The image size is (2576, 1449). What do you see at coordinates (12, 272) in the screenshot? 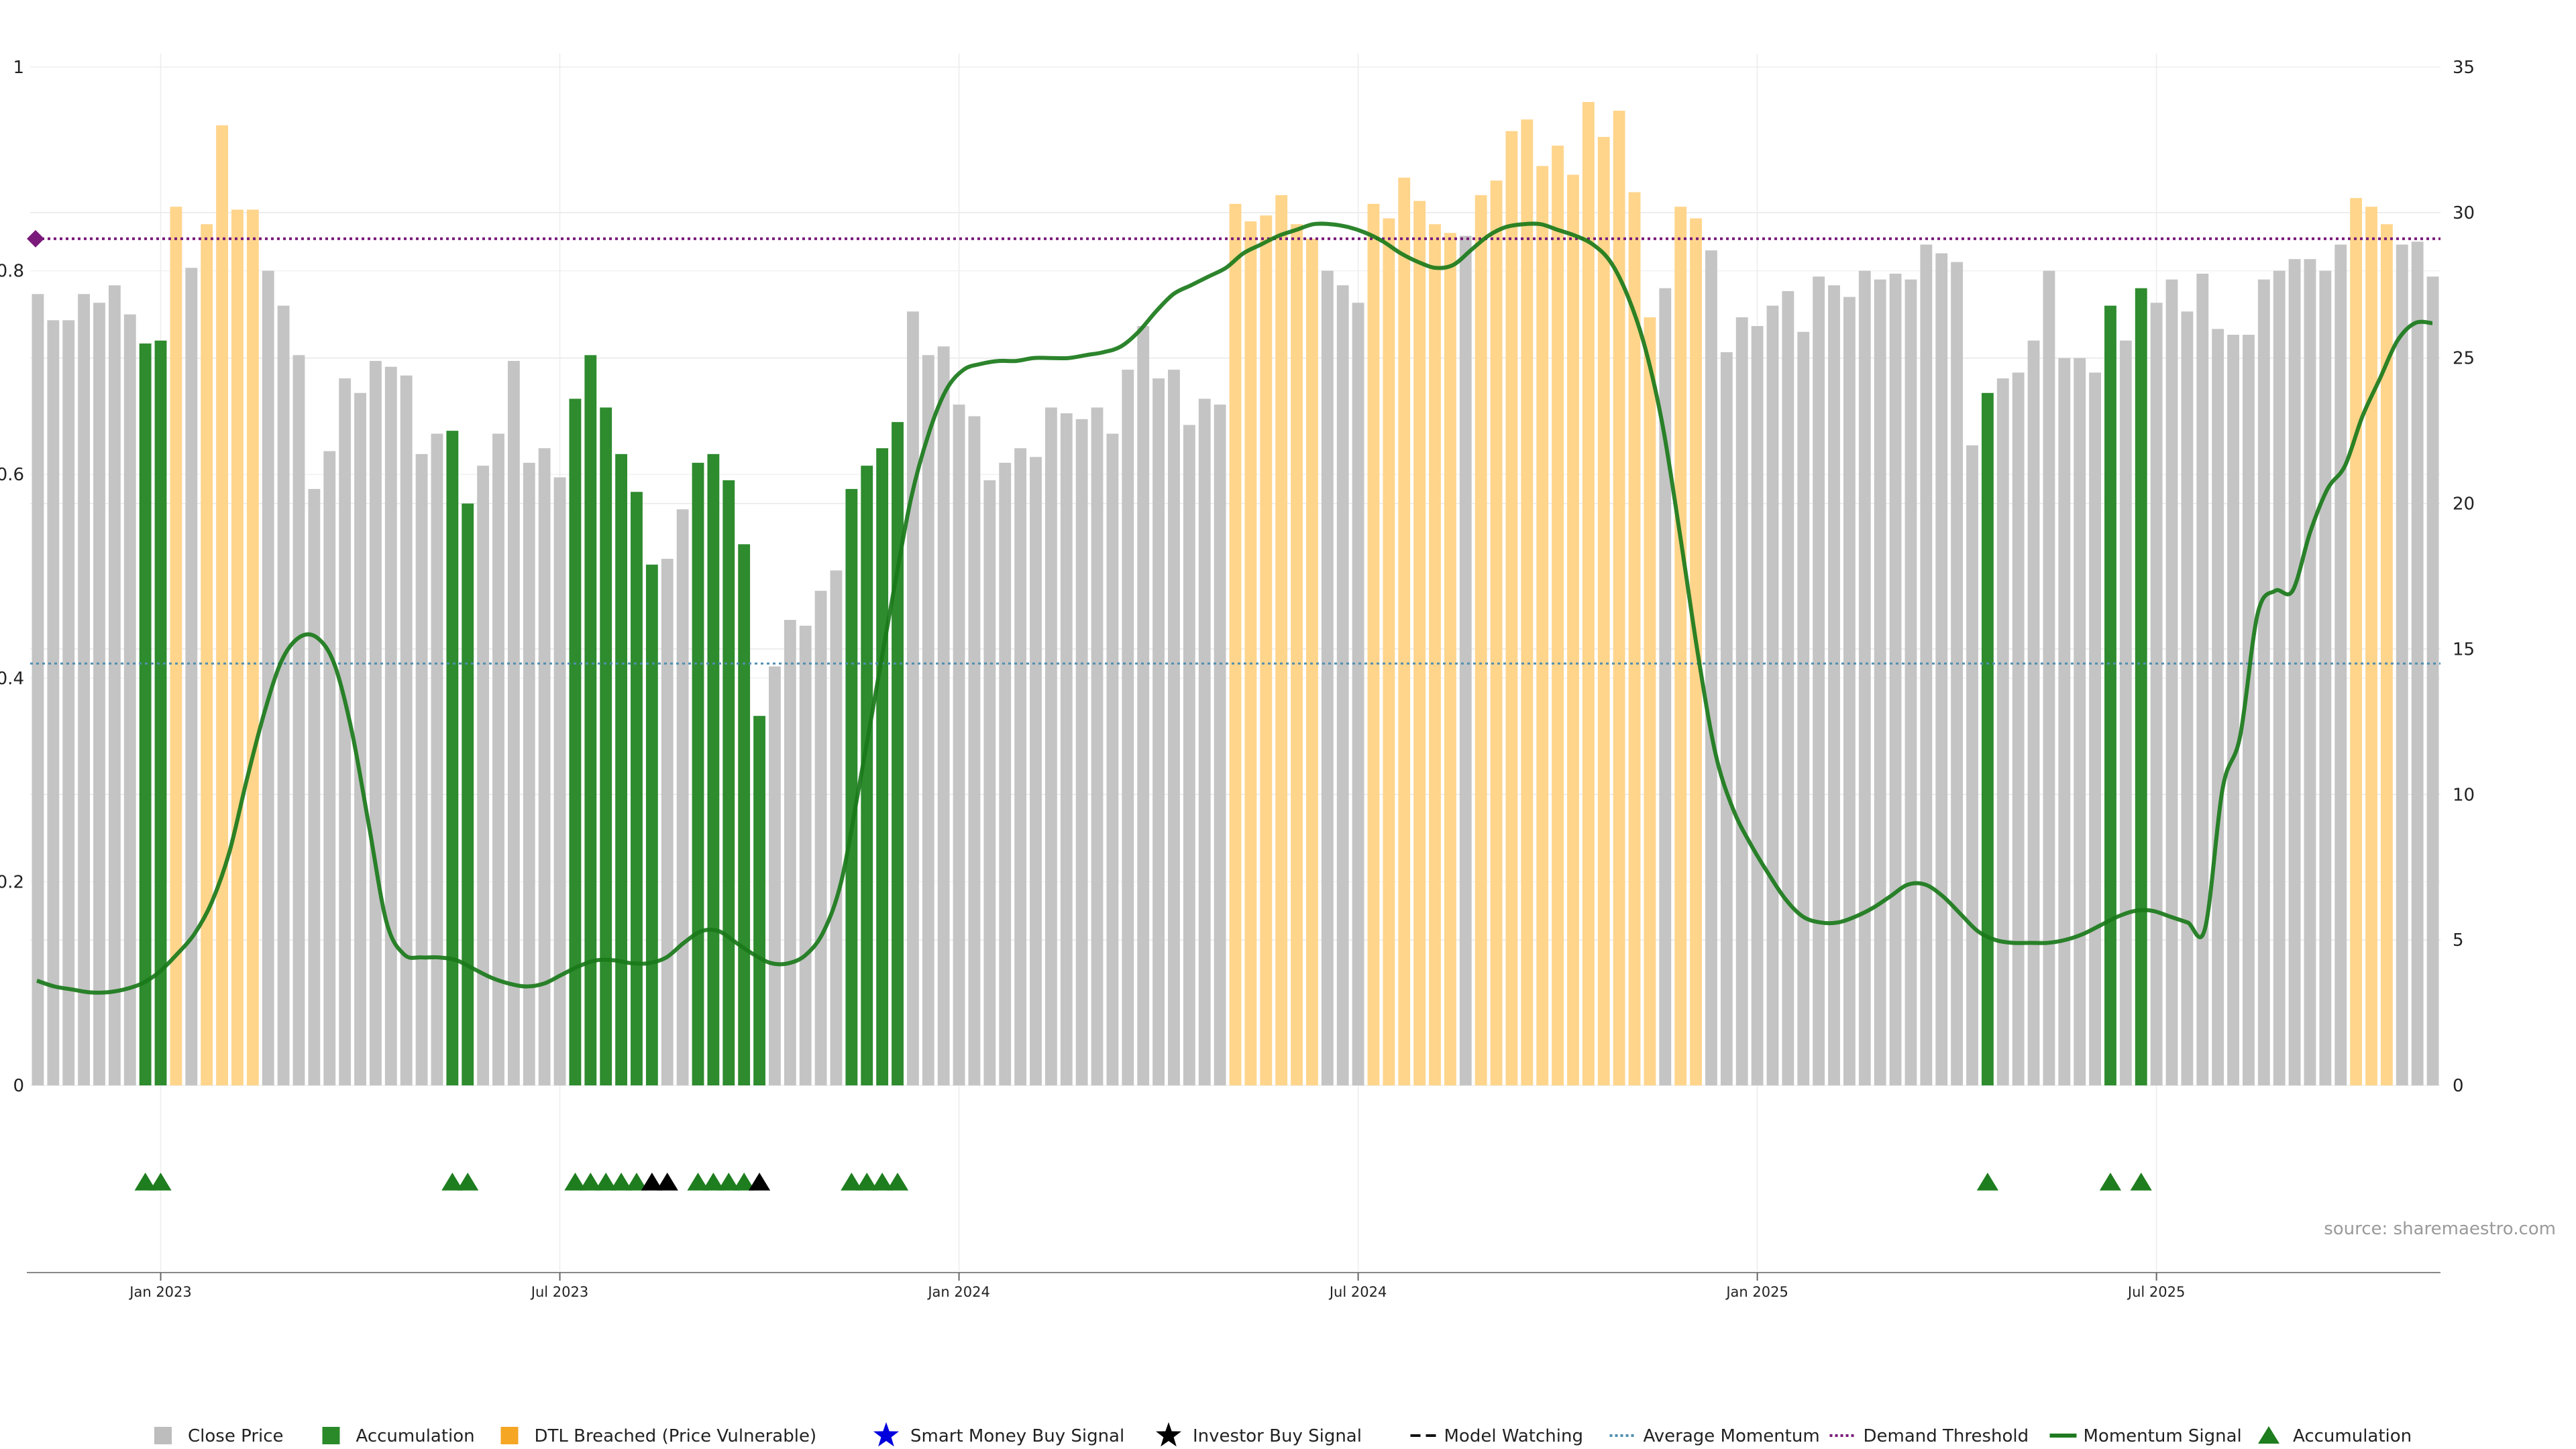
I see `left-axis-tick: 0.8` at bounding box center [12, 272].